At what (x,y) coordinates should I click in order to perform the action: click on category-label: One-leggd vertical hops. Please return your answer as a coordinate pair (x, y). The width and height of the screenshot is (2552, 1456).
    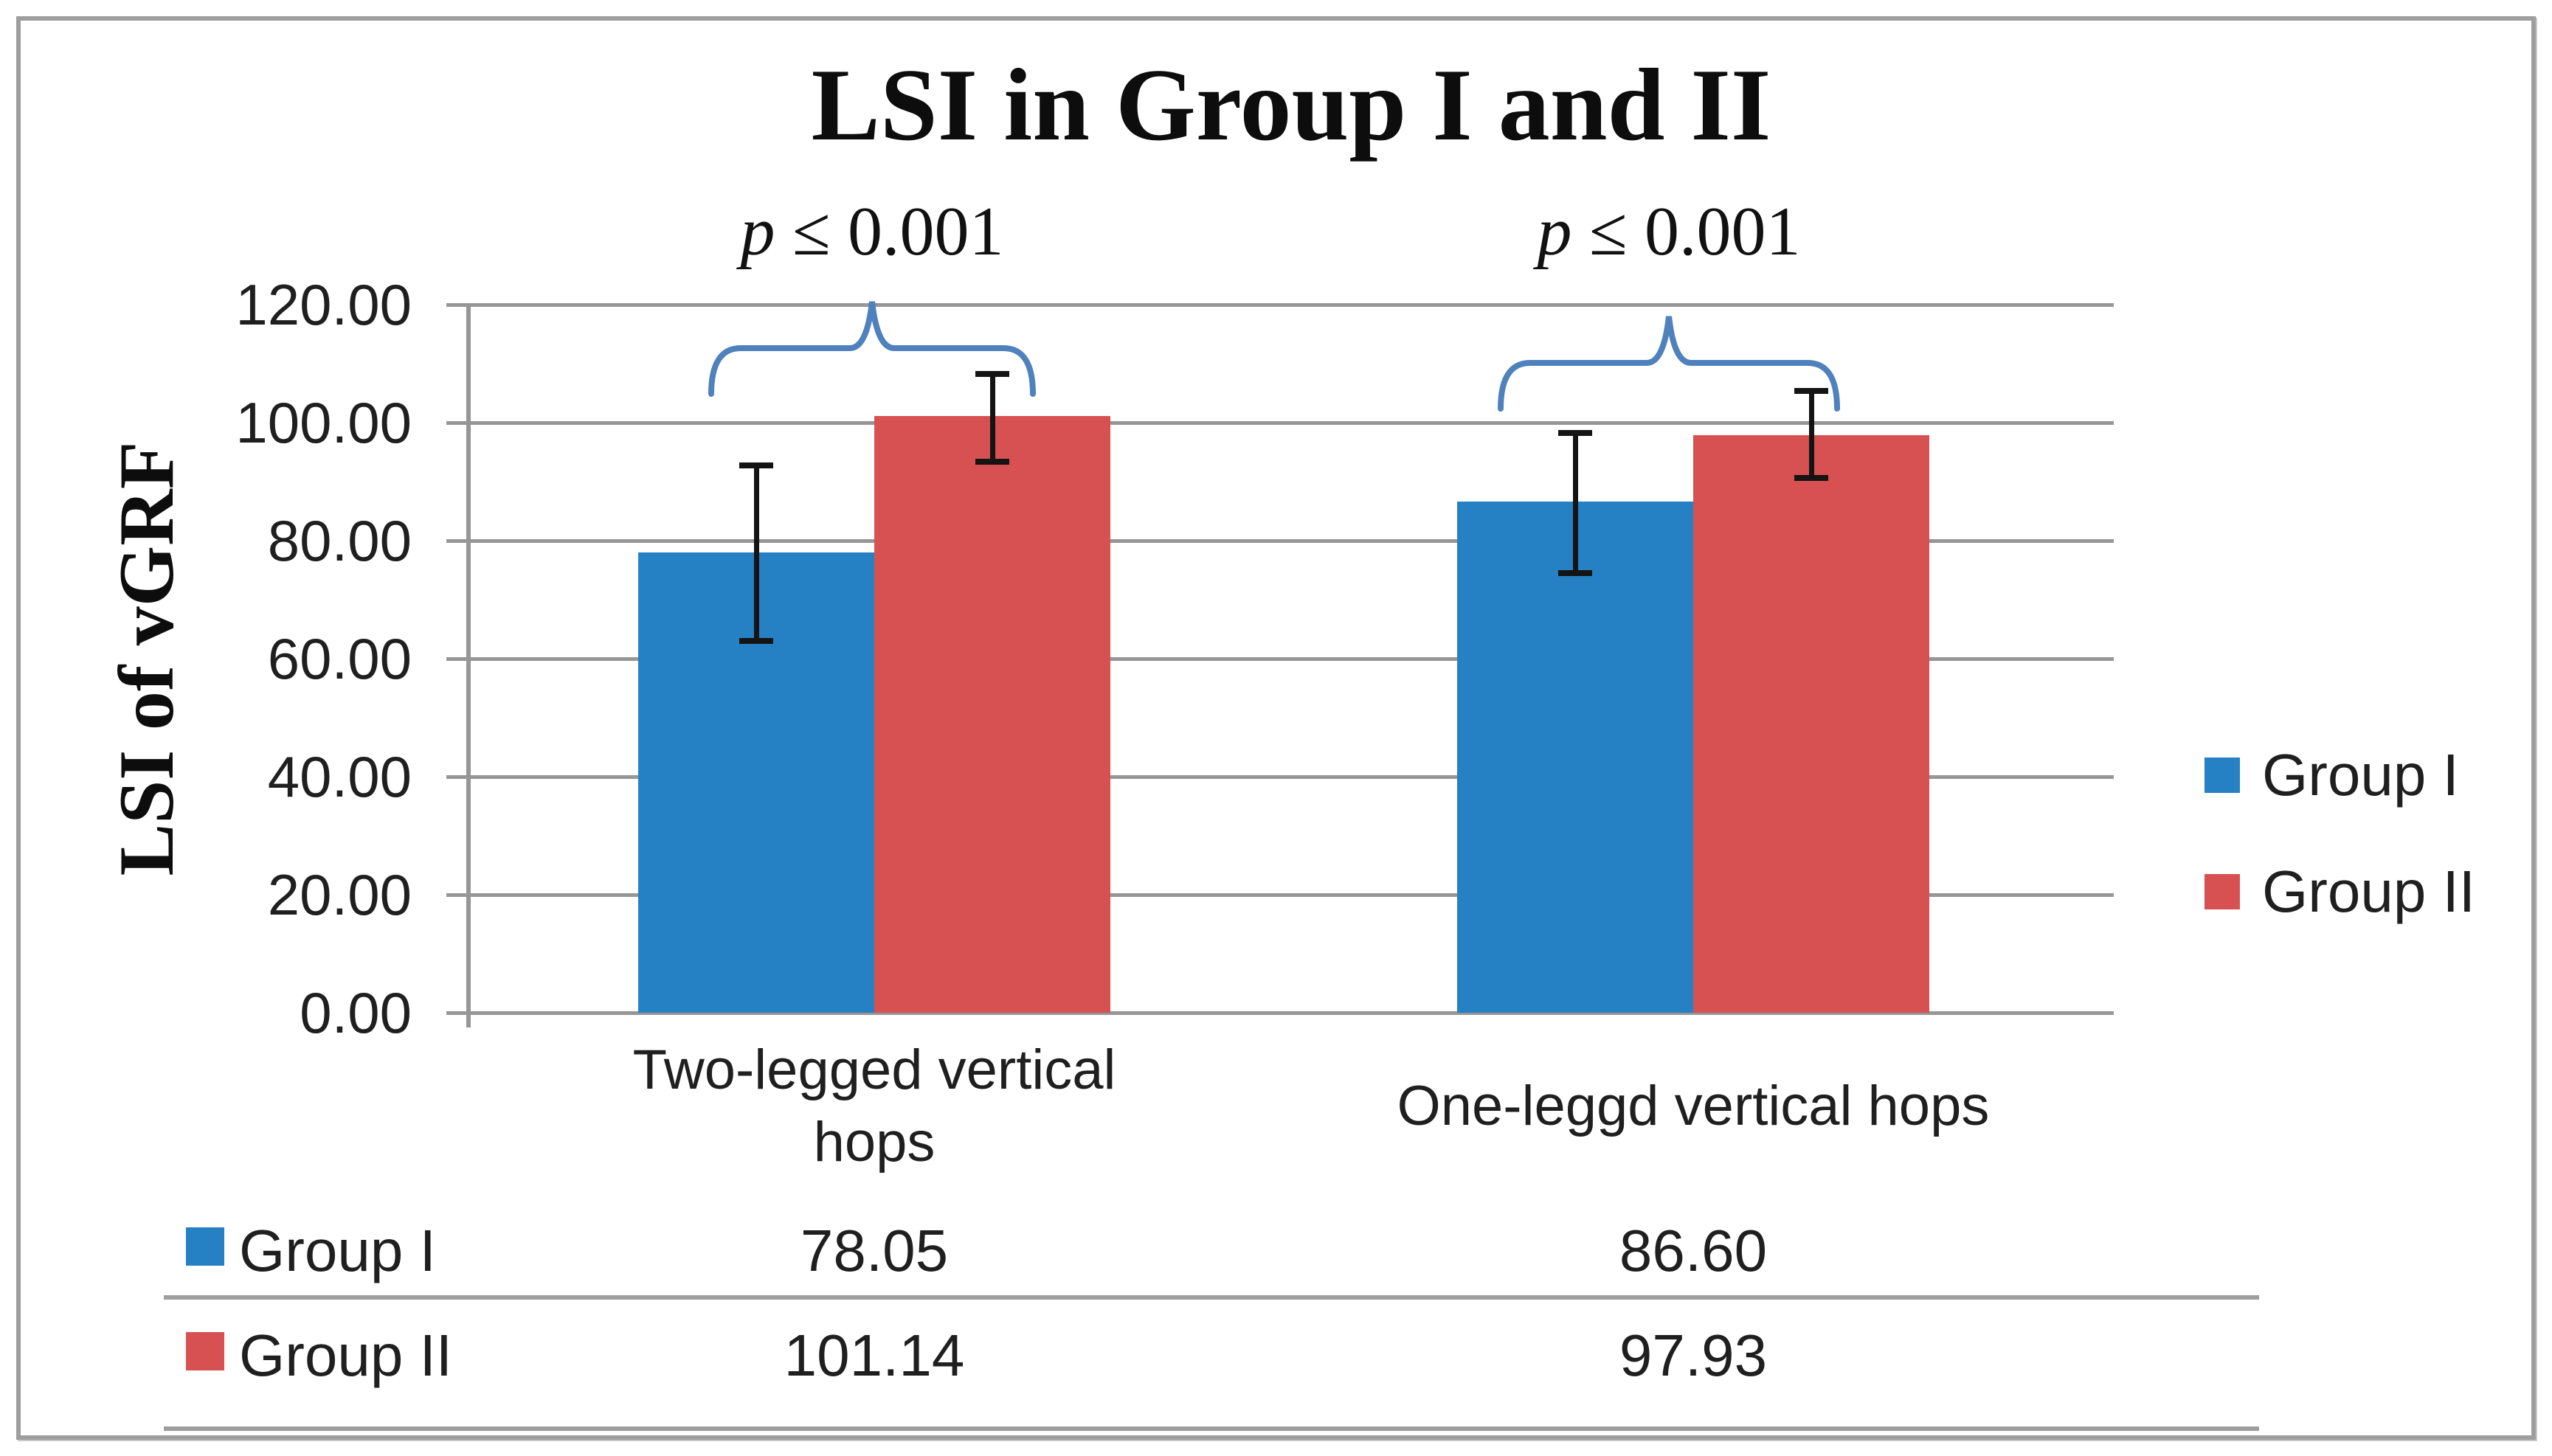
    Looking at the image, I should click on (1693, 1106).